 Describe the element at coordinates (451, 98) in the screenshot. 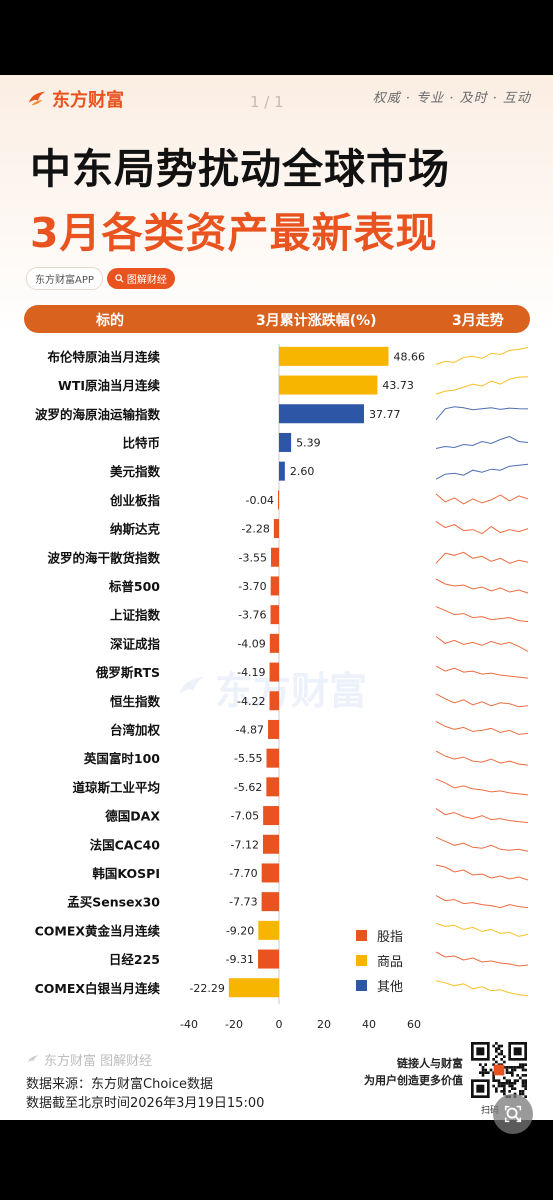

I see `header-slogan: 权威 · 专业 · 及时 · 互动` at that location.